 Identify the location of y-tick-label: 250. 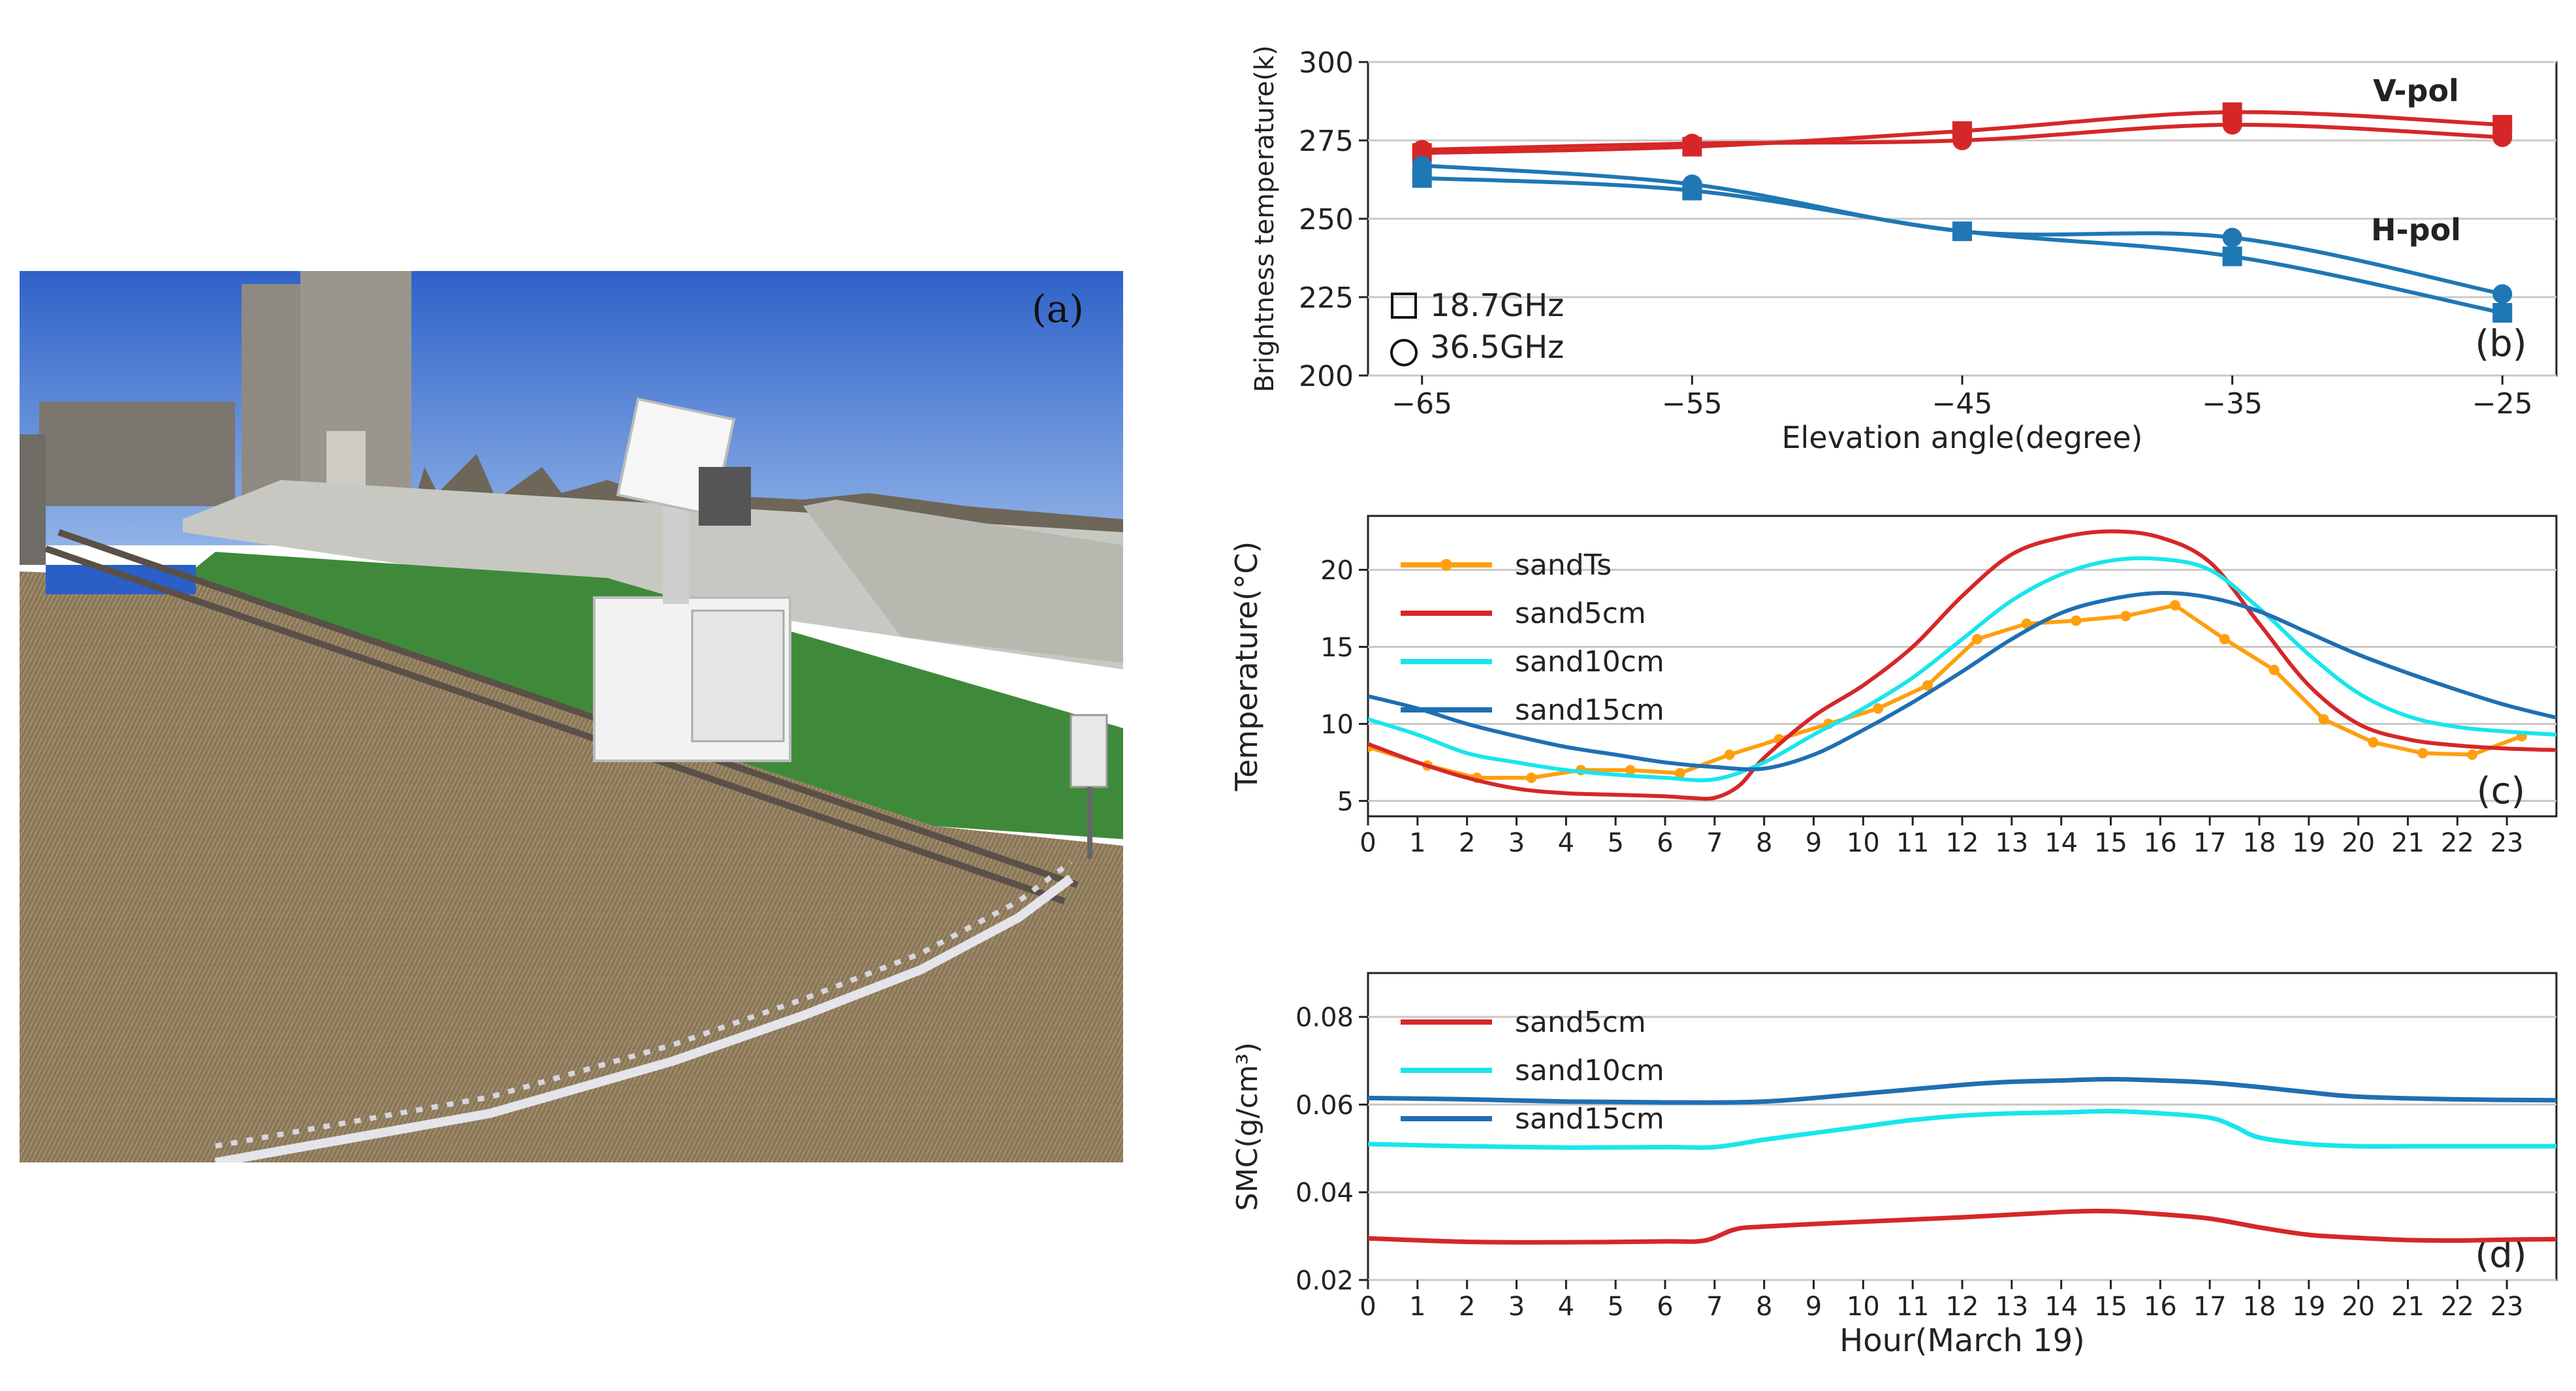
(1327, 219).